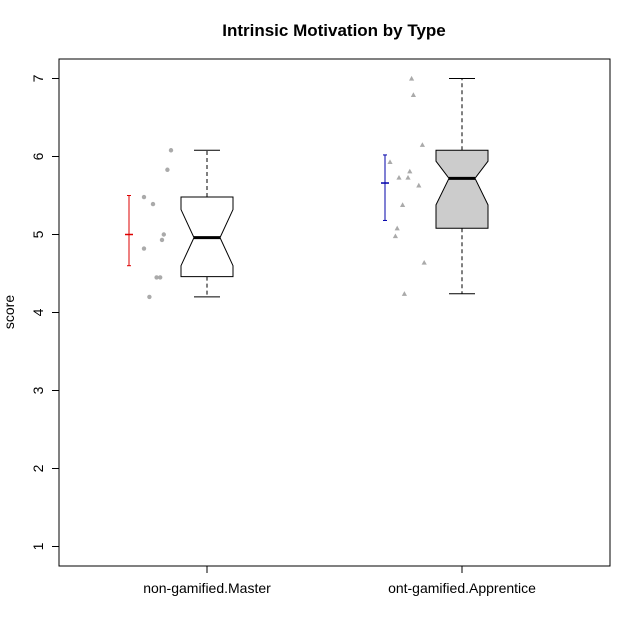 Image resolution: width=640 pixels, height=640 pixels. What do you see at coordinates (38, 390) in the screenshot?
I see `y-tick-label: 3` at bounding box center [38, 390].